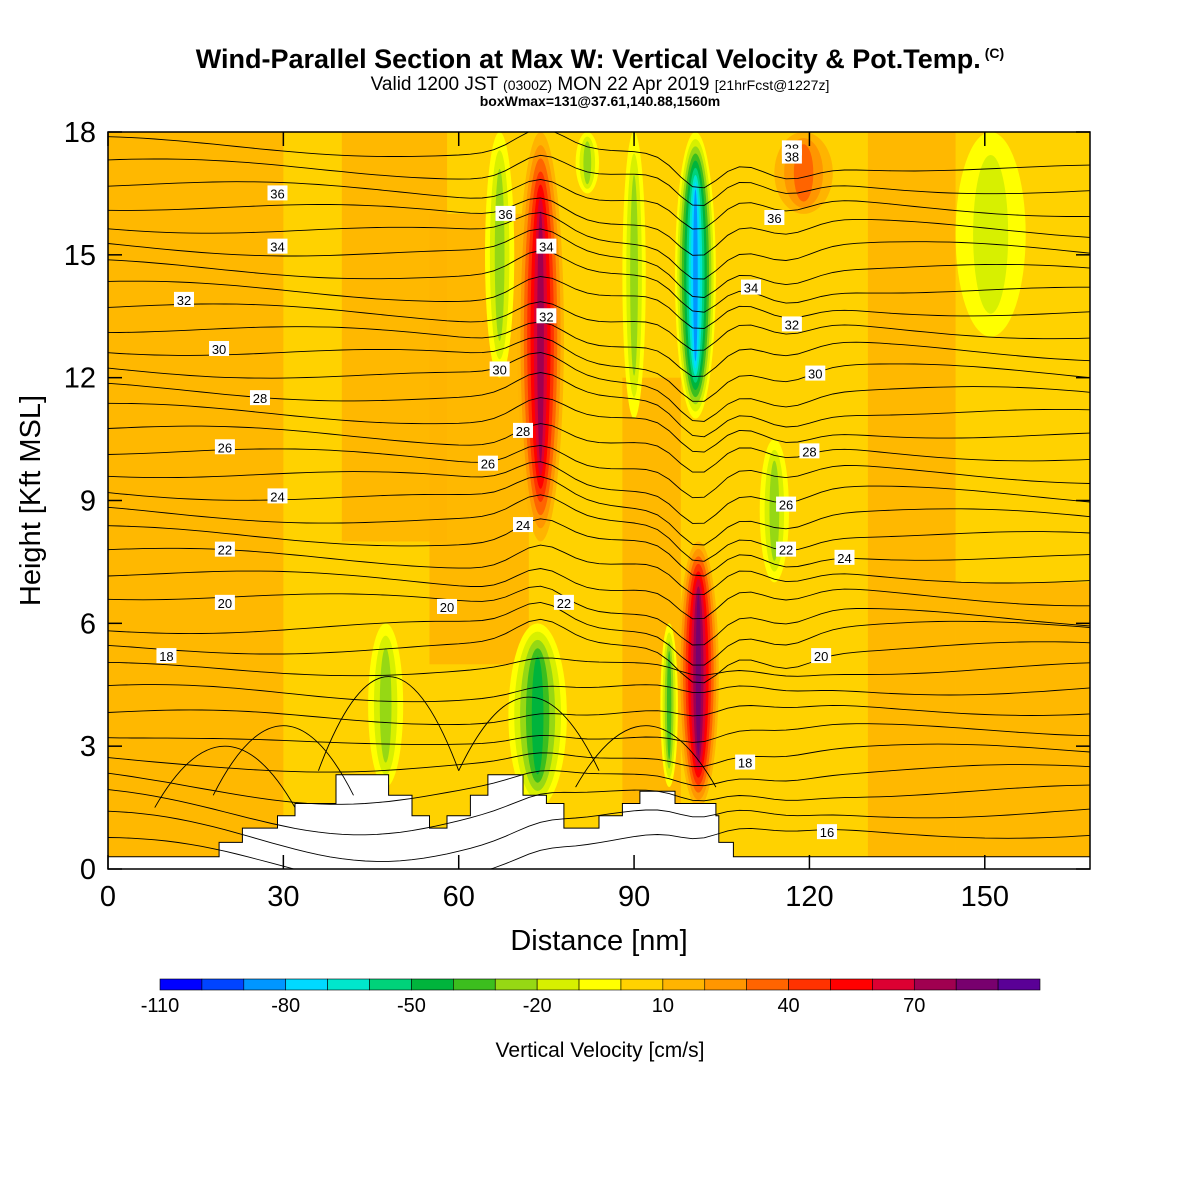 The width and height of the screenshot is (1200, 1200). I want to click on colorbar-tick-label: 10, so click(663, 1006).